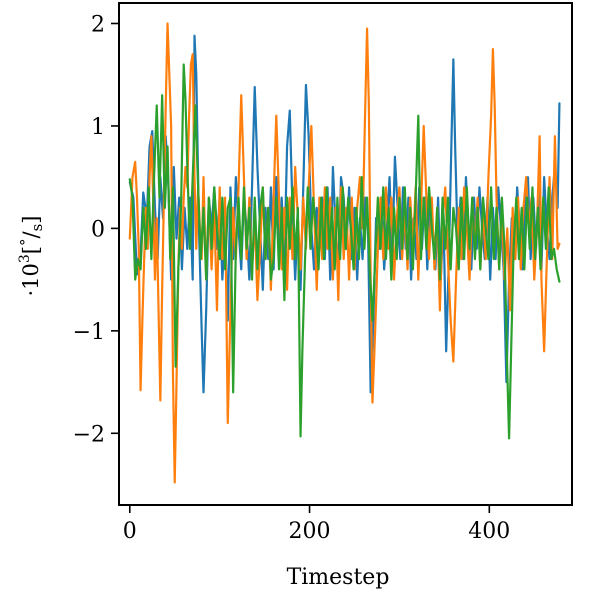 This screenshot has width=598, height=602. I want to click on x-tick-label: 0, so click(130, 531).